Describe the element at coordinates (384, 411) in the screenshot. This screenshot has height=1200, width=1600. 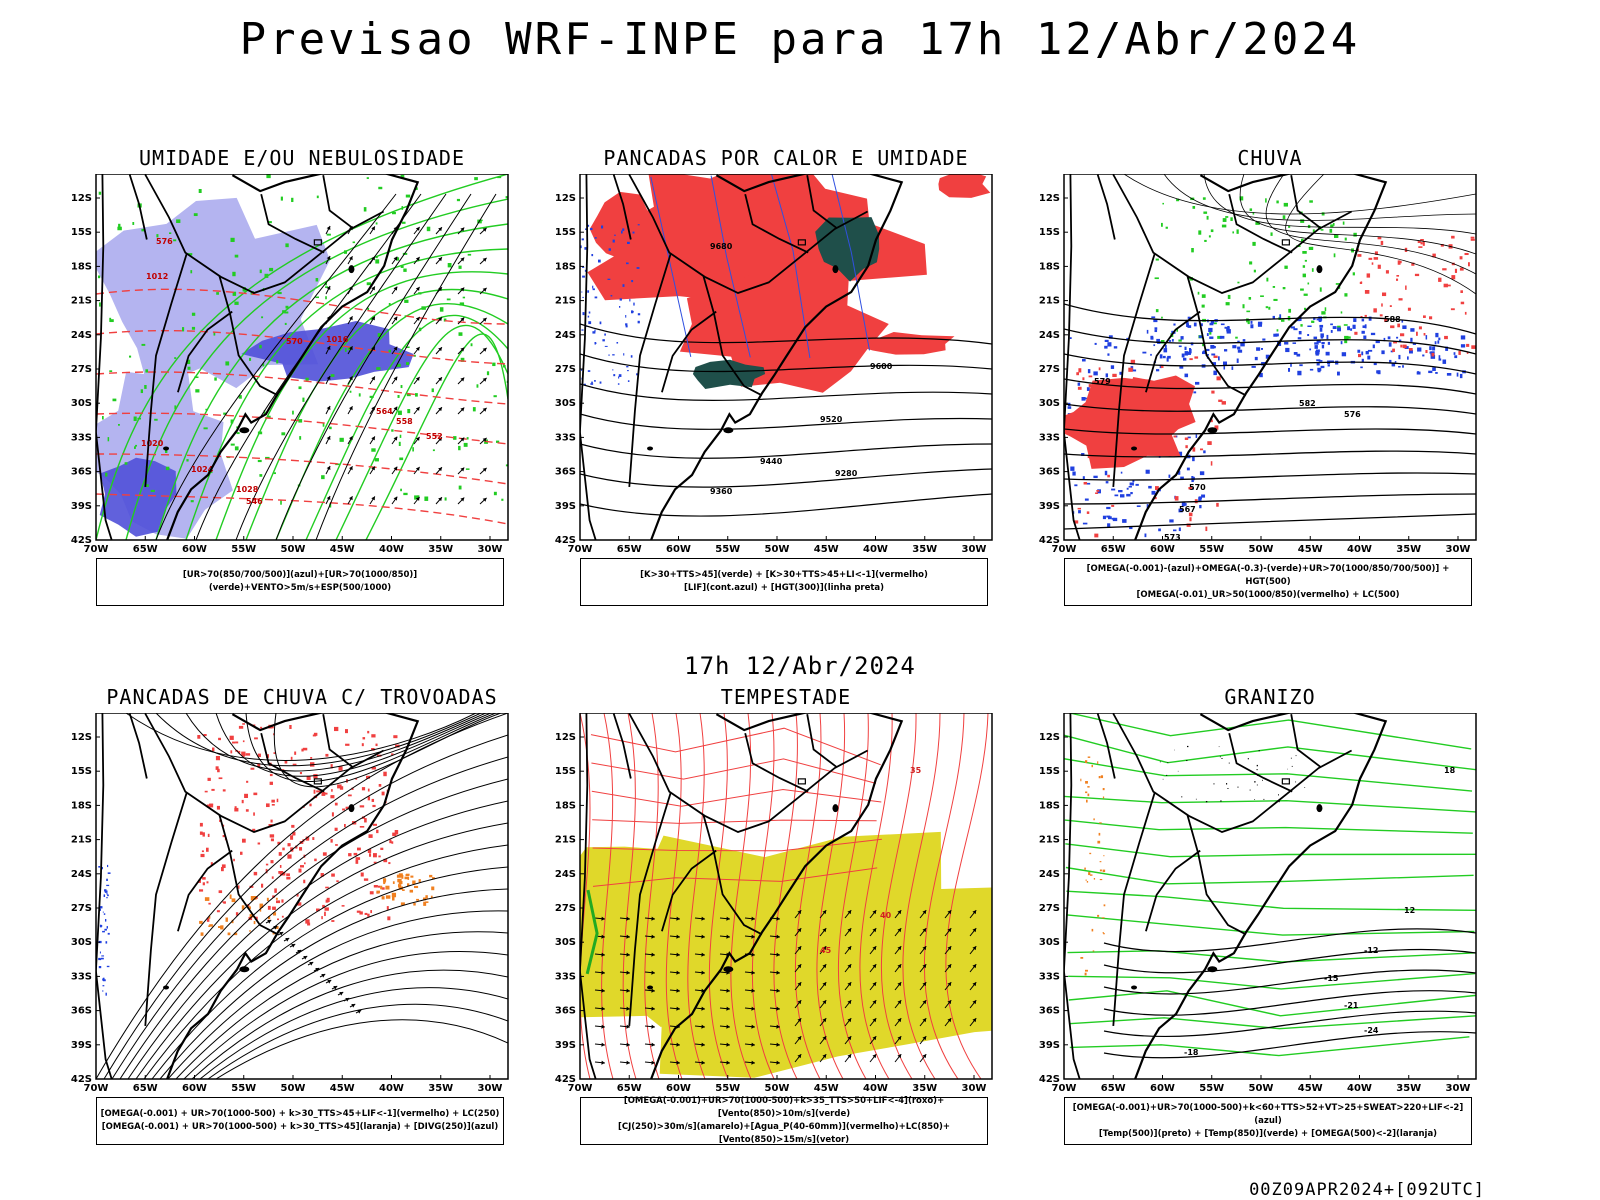
I see `contour-label: 564` at that location.